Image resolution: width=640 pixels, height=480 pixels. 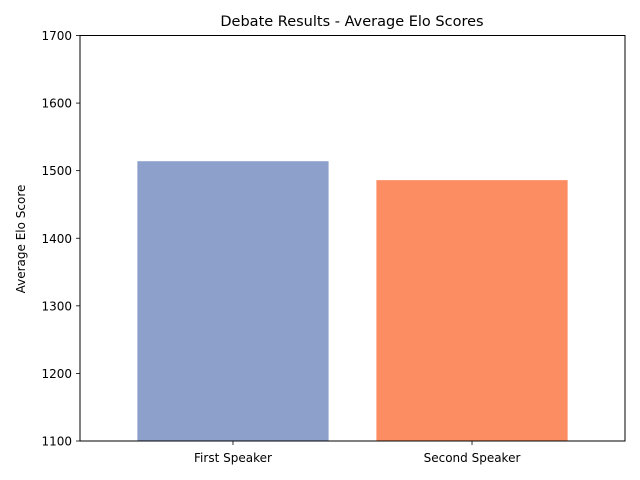 I want to click on y-tick-label: 1500, so click(x=56, y=171).